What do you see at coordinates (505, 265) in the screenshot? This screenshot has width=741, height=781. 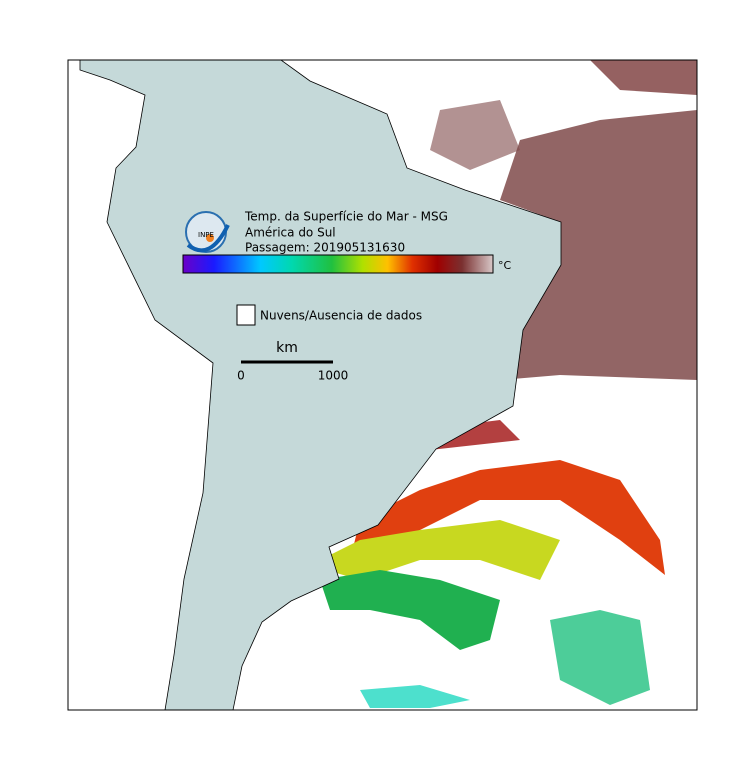 I see `colorbar-unit: °C` at bounding box center [505, 265].